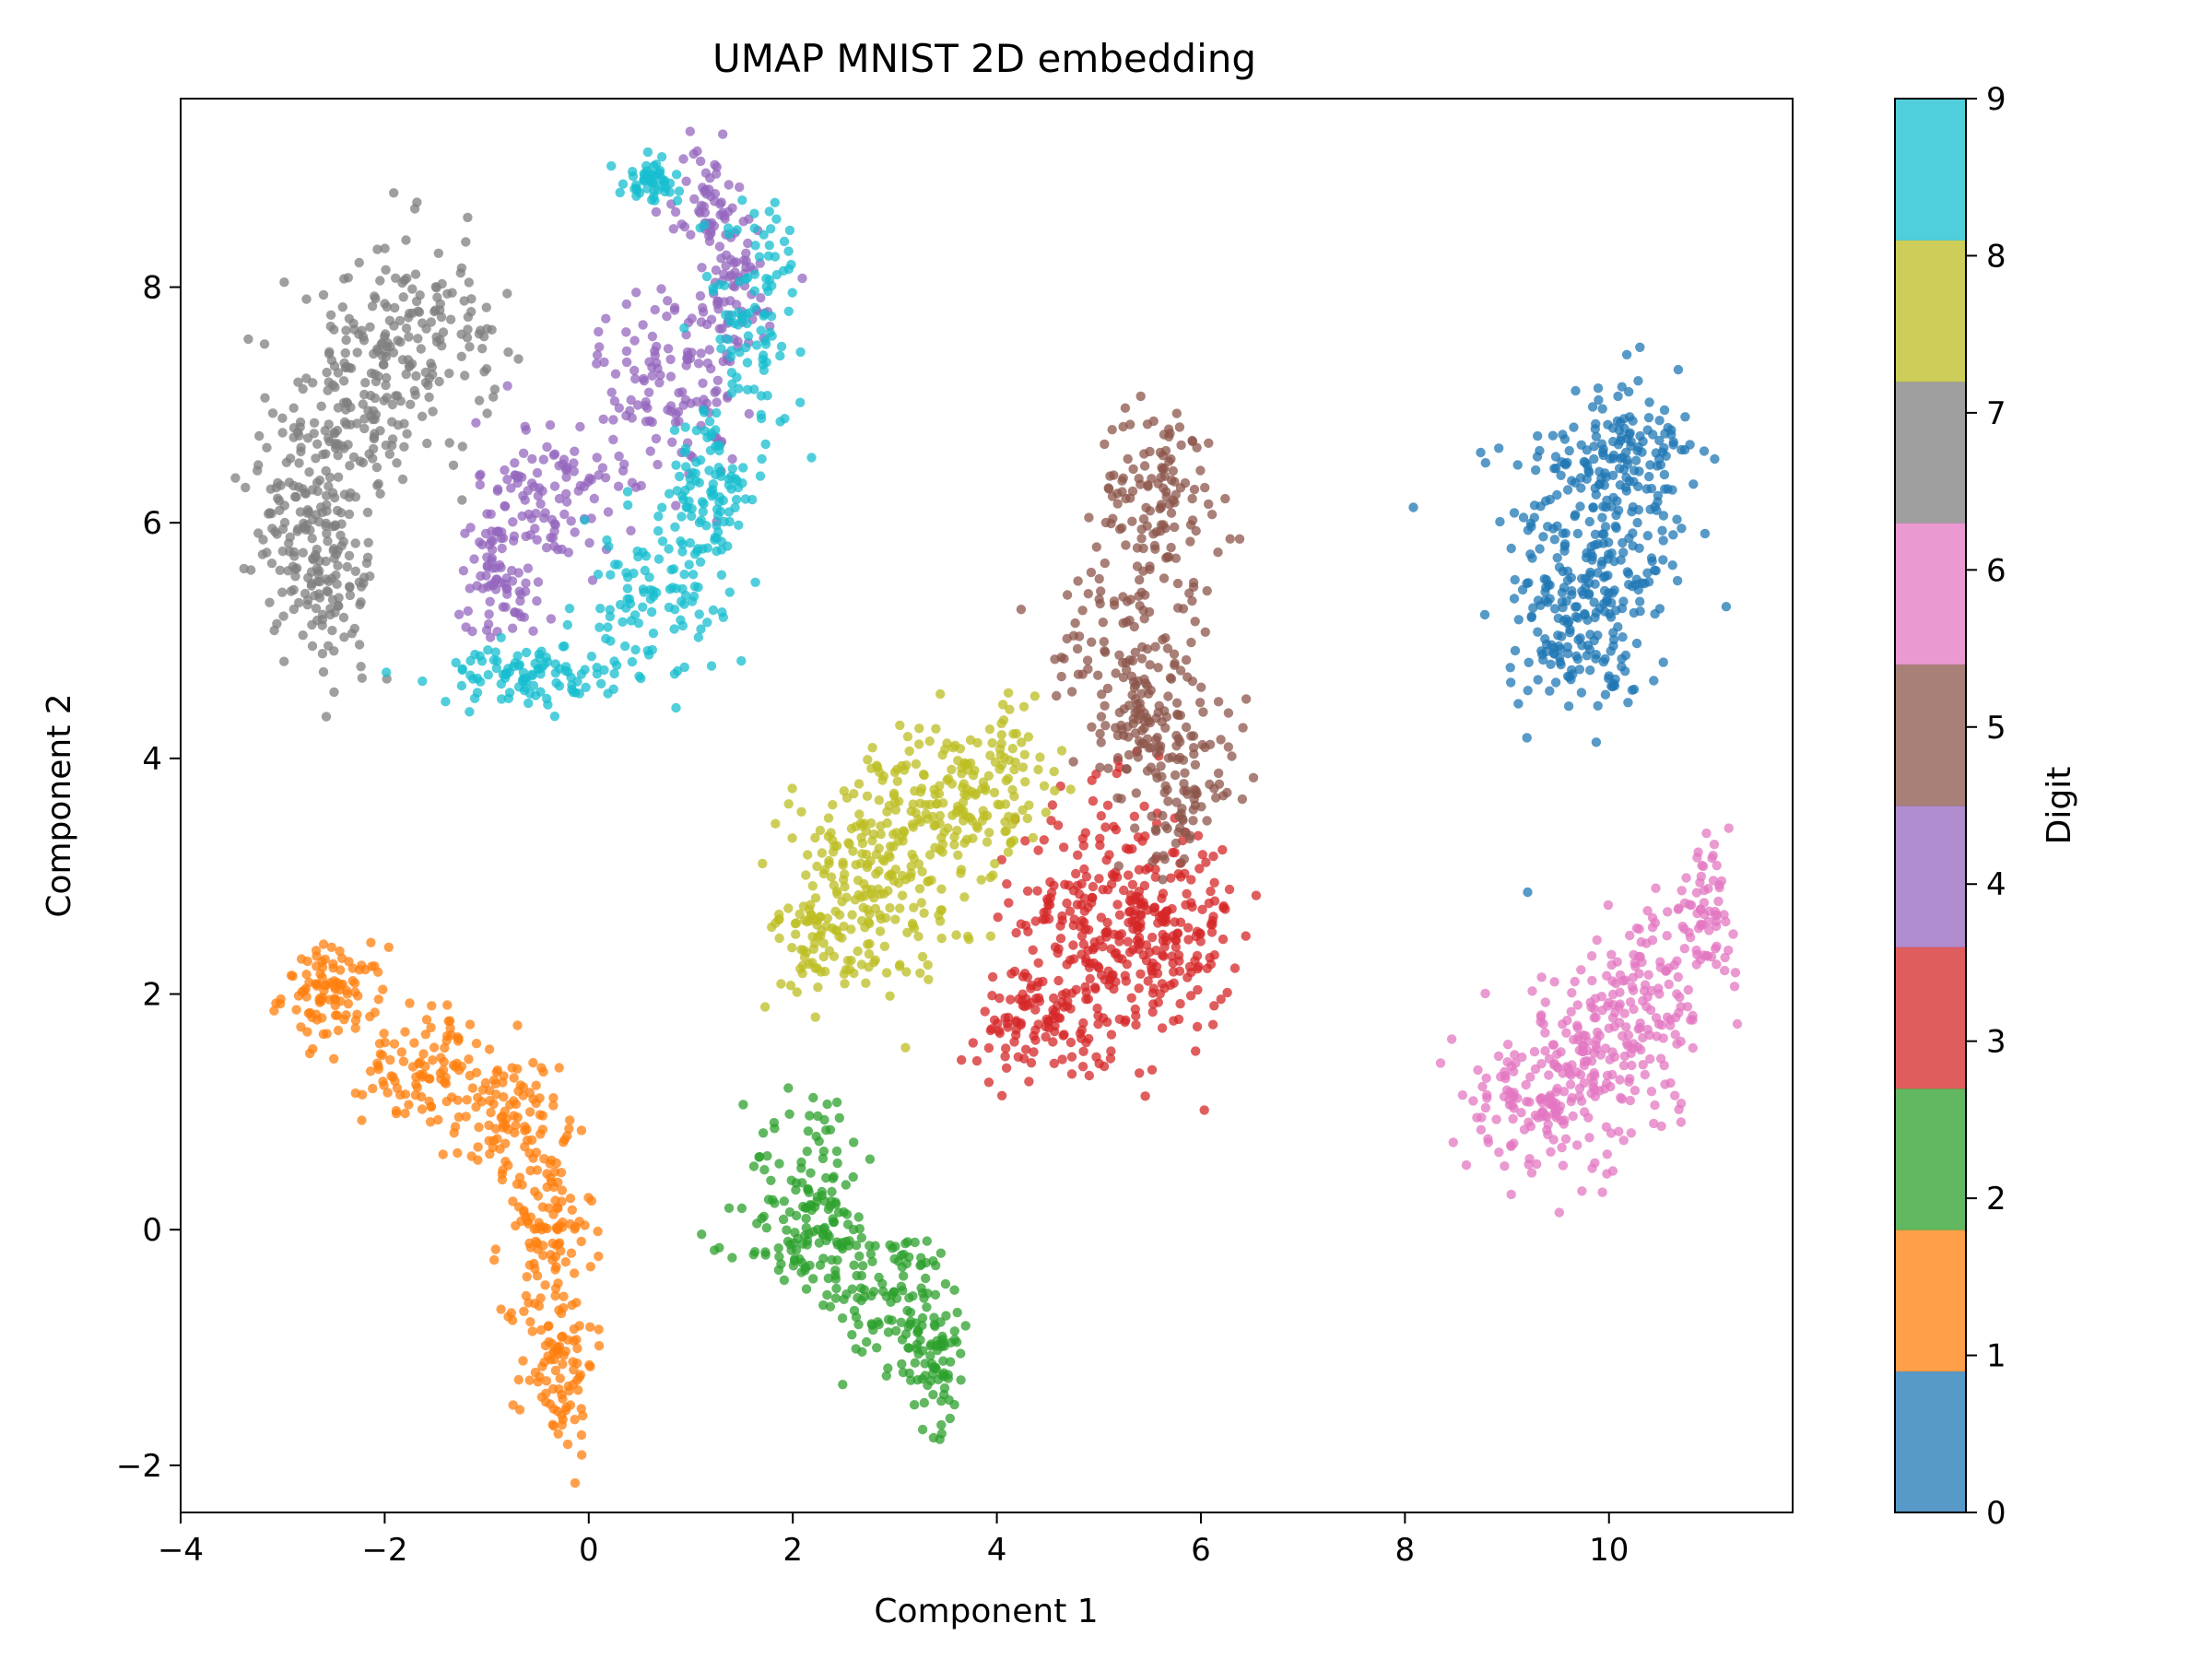  What do you see at coordinates (152, 523) in the screenshot?
I see `y-tick-label: 6` at bounding box center [152, 523].